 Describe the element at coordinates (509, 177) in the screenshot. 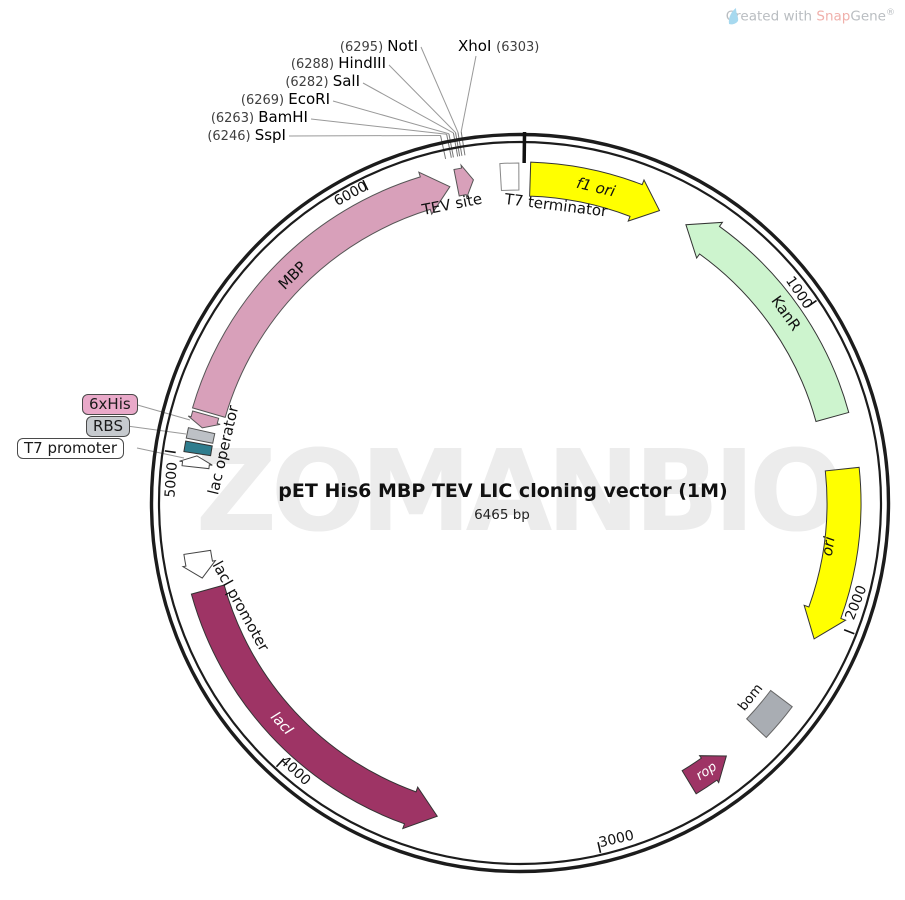

I see `feature-t7-terminator` at that location.